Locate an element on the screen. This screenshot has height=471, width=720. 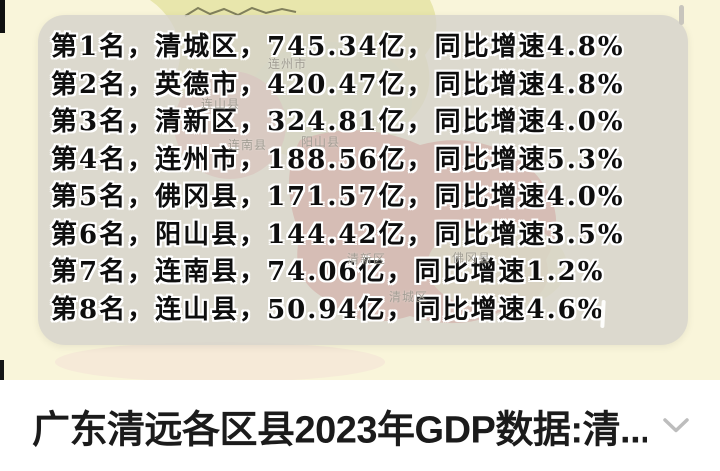
map-label-lianshan: 连山县 is located at coordinates (221, 104).